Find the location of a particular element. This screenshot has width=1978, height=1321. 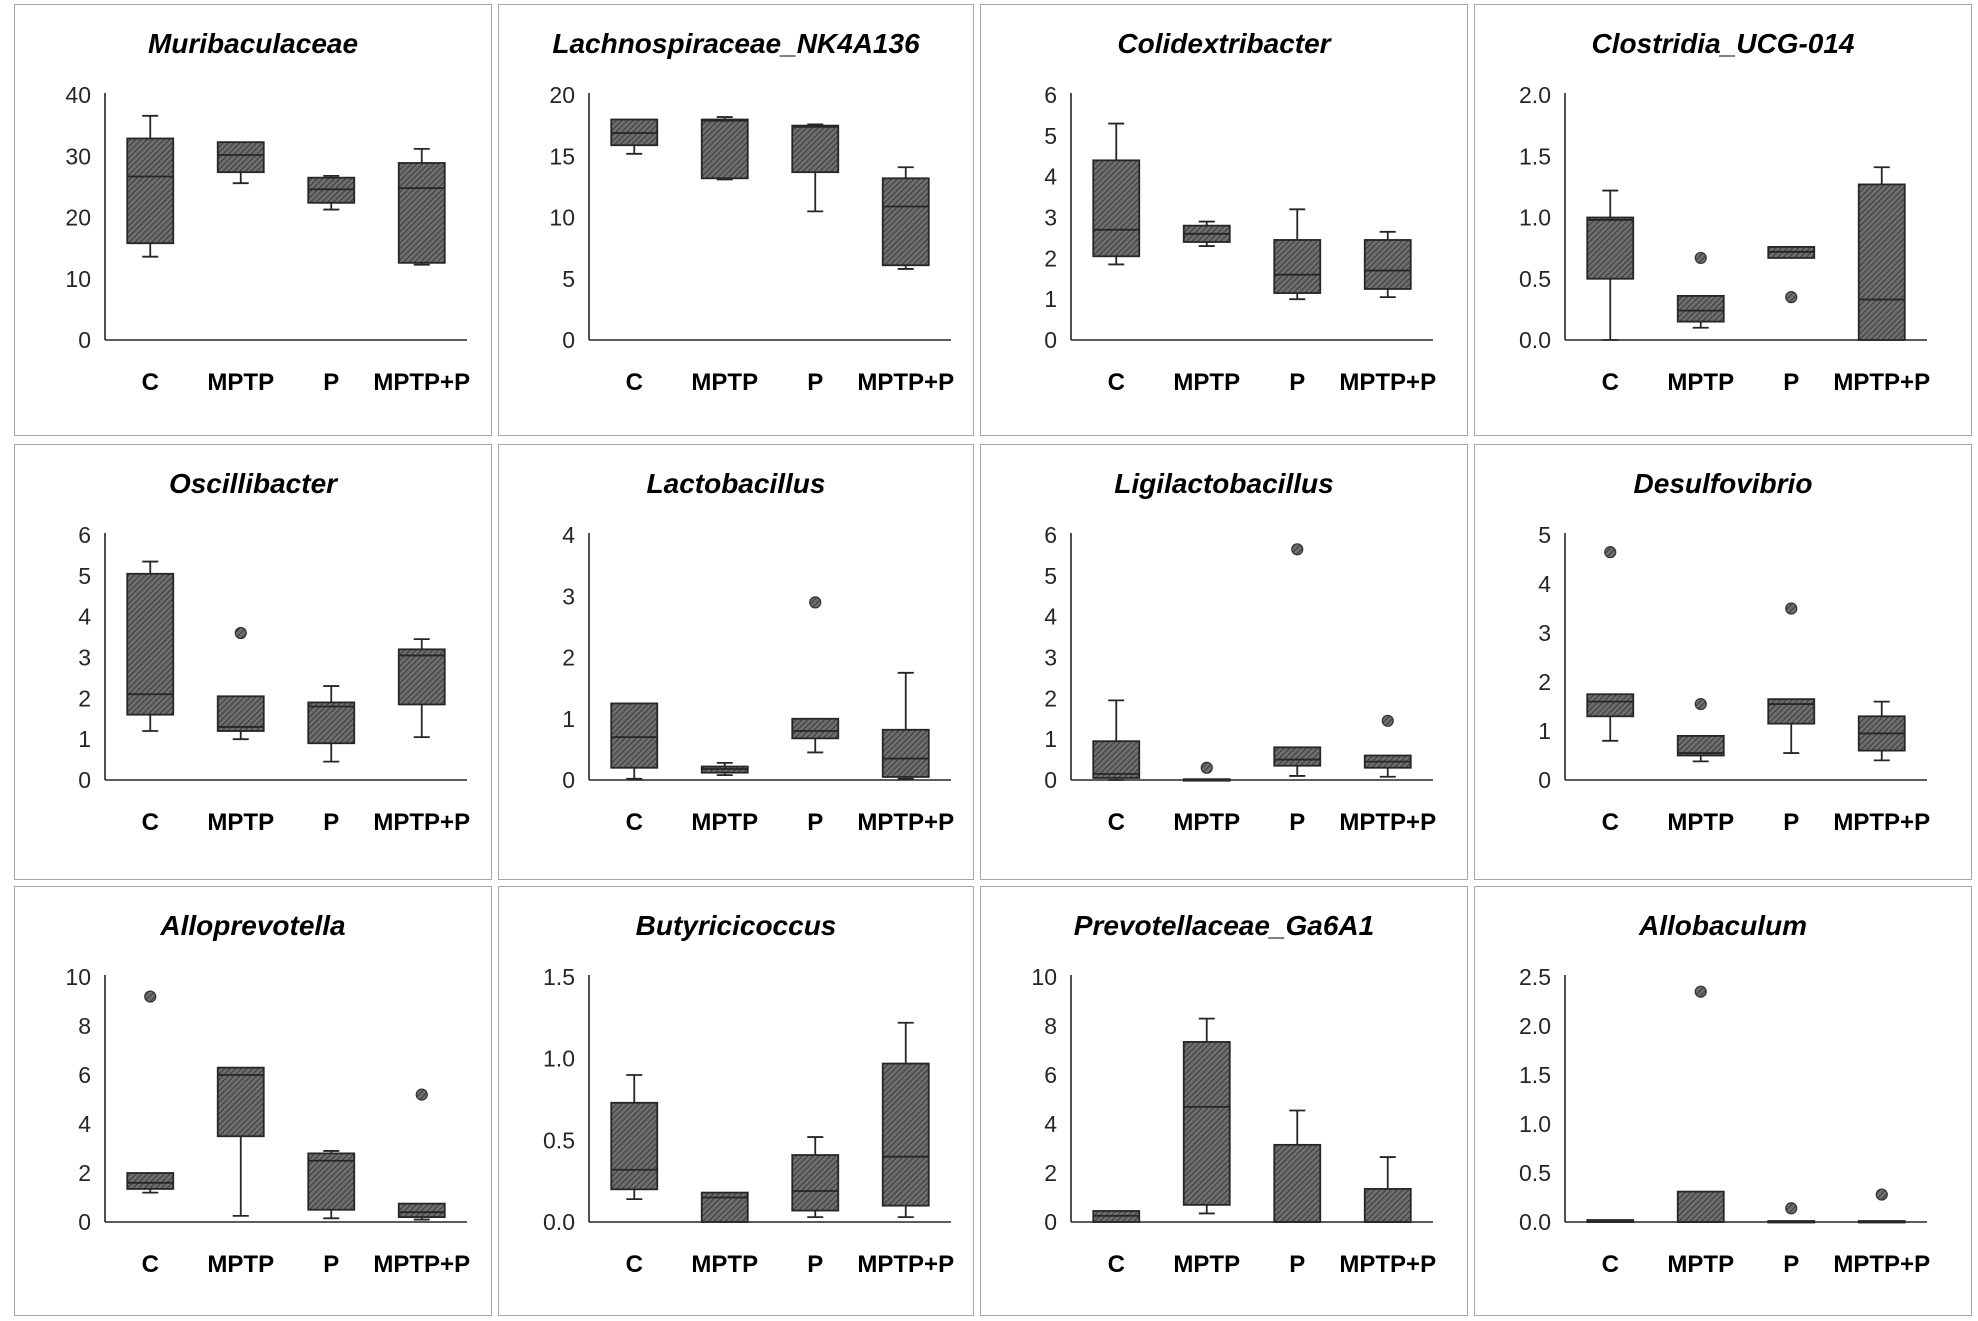

panel-prevotellaceae-ga6a1: Prevotellaceae_Ga6A1 0 2 4 6 8 10 C MPTP P MPTP+P is located at coordinates (1224, 1101).